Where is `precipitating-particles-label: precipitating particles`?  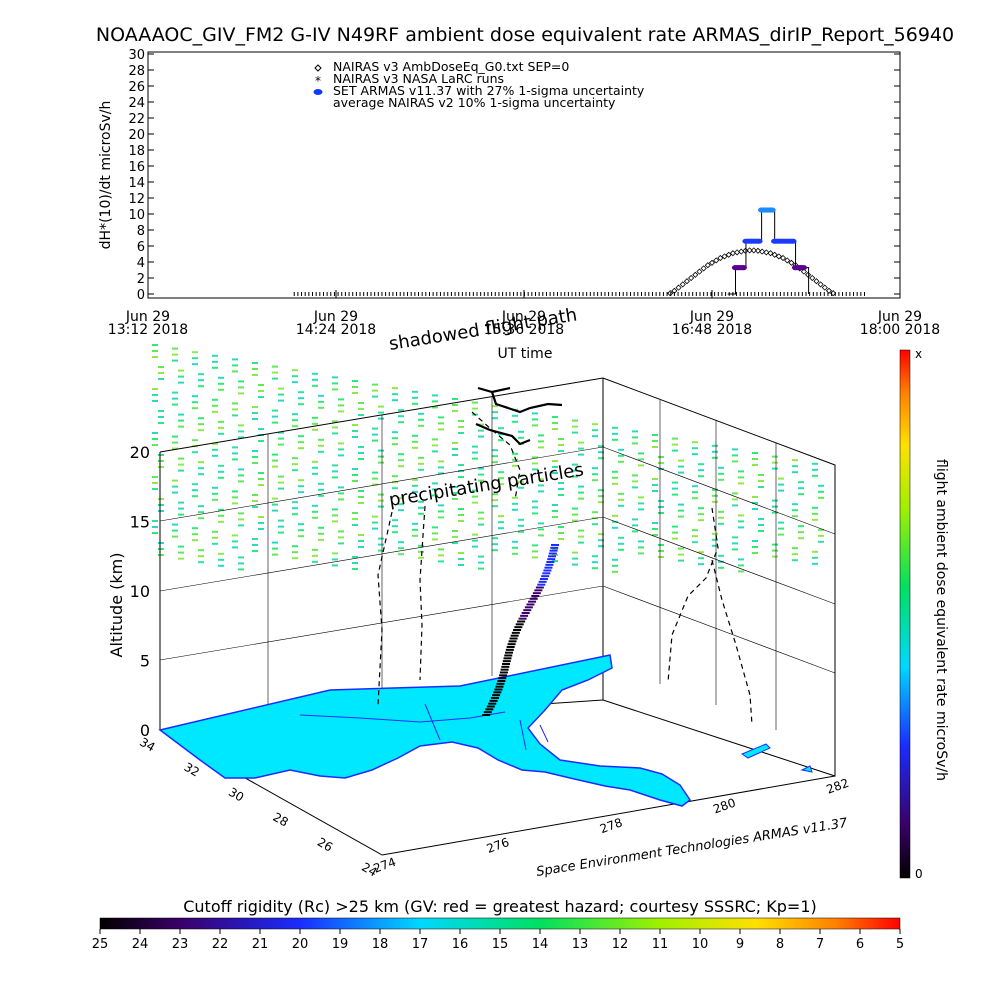 precipitating-particles-label: precipitating particles is located at coordinates (486, 485).